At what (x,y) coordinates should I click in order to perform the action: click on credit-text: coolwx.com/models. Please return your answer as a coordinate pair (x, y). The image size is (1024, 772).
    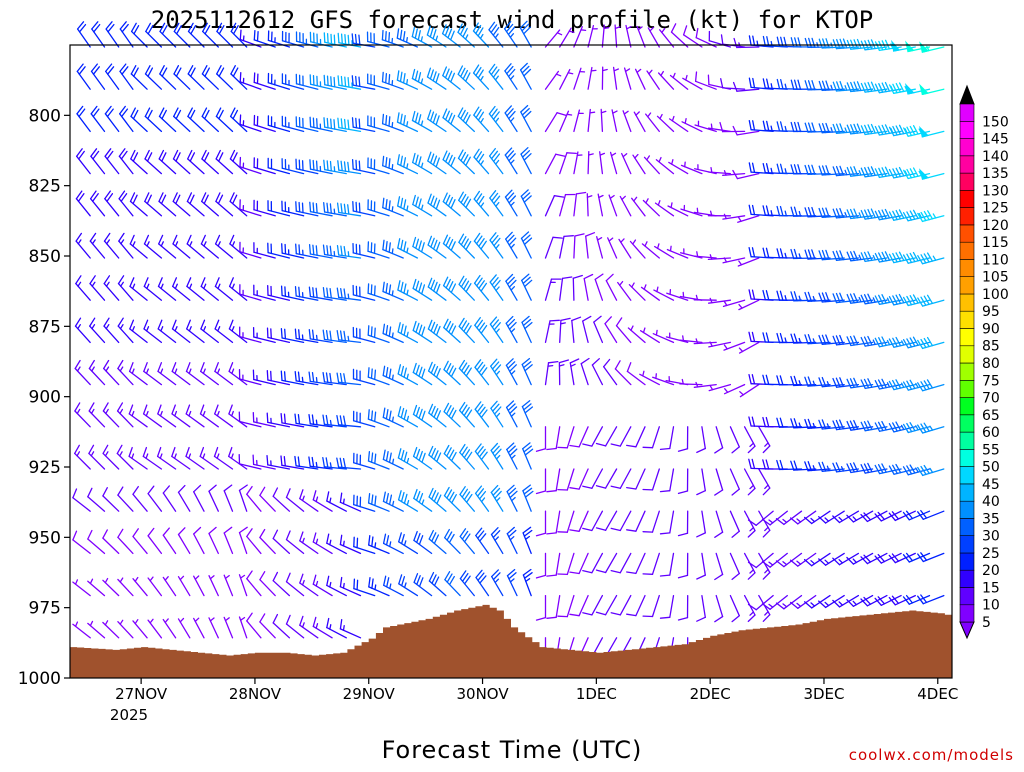
    Looking at the image, I should click on (931, 755).